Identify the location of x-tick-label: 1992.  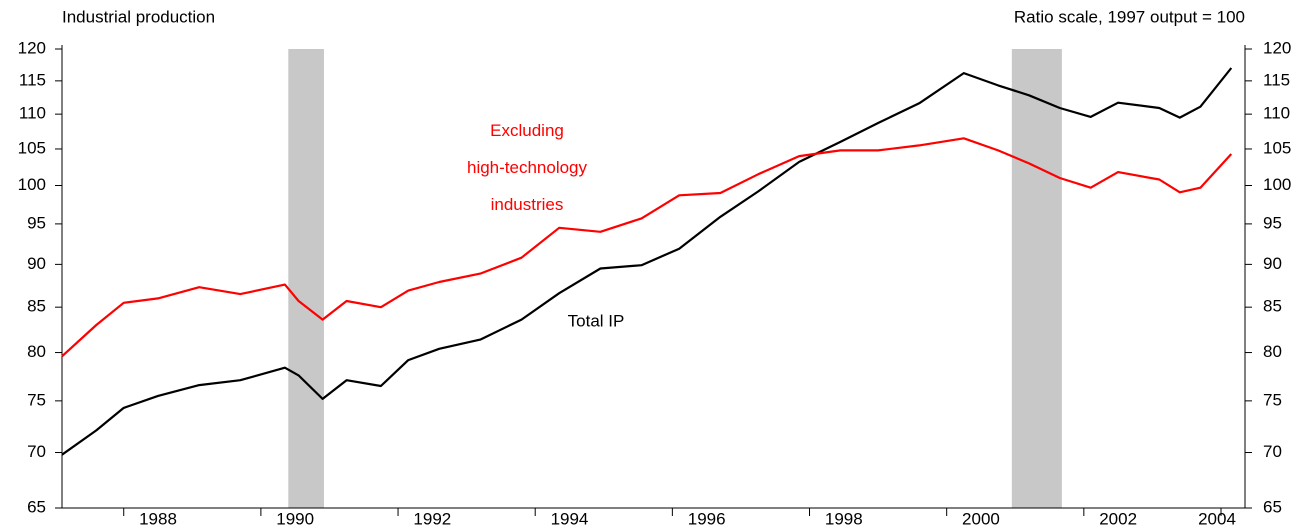
(432, 518).